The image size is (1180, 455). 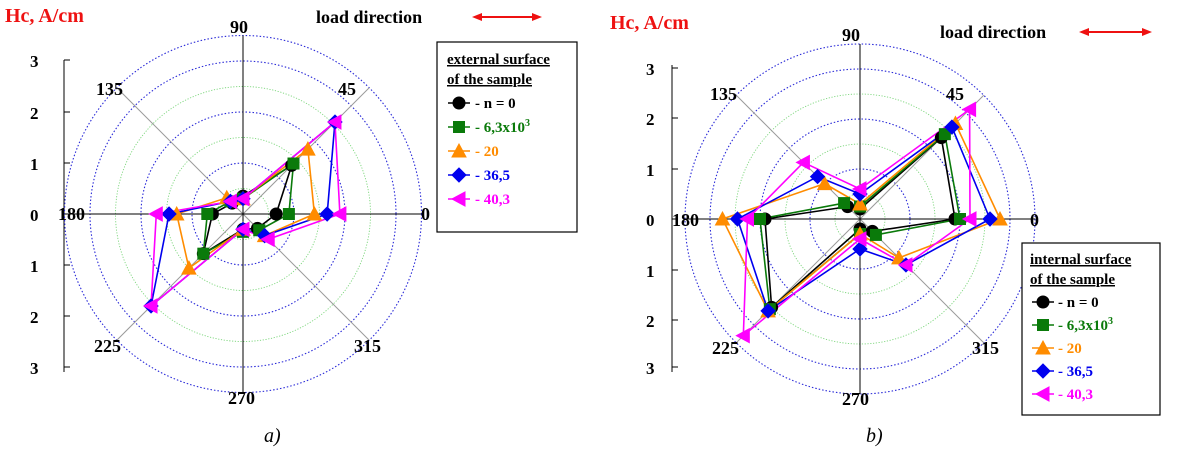 What do you see at coordinates (1115, 32) in the screenshot?
I see `panel-b-load-arrow` at bounding box center [1115, 32].